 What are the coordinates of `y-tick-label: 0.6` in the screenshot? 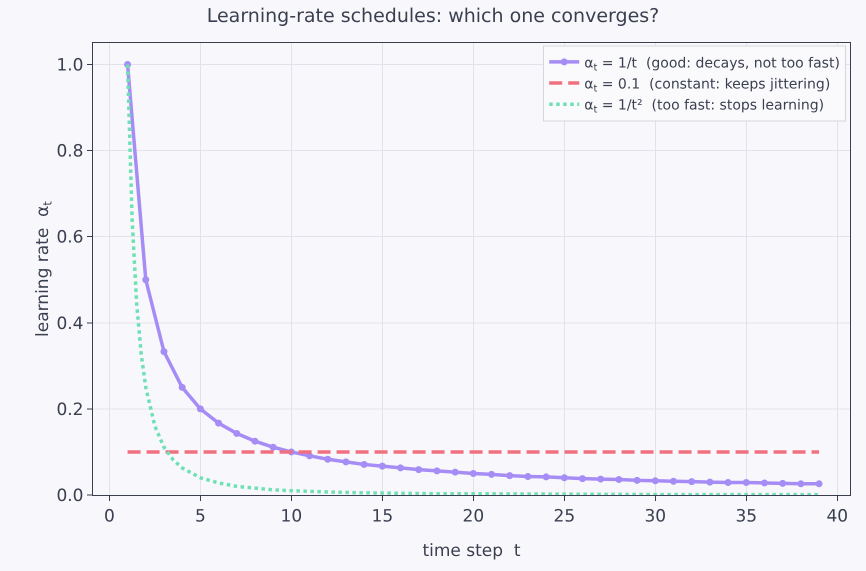 It's located at (70, 238).